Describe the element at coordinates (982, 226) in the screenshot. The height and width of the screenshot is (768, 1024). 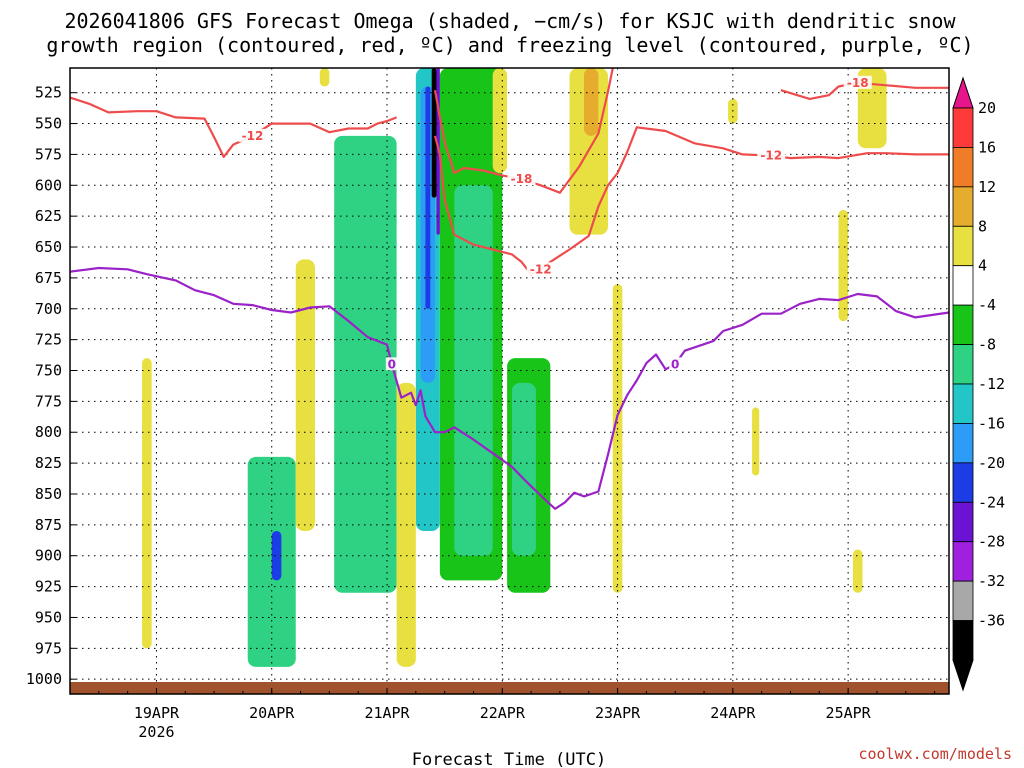
I see `colorbar-label: 8` at that location.